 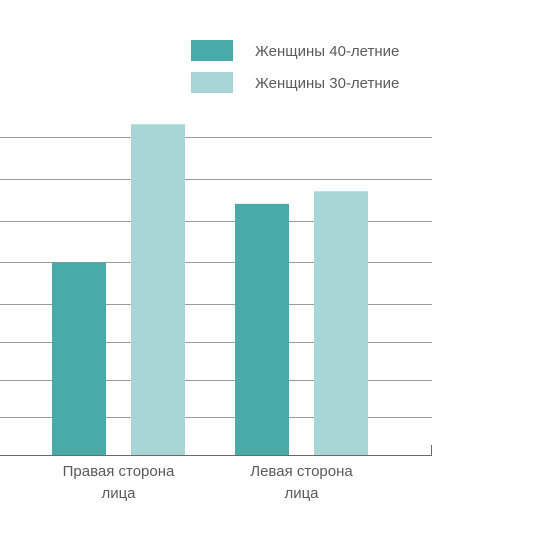 I want to click on bar-s2-c1, so click(x=158, y=290).